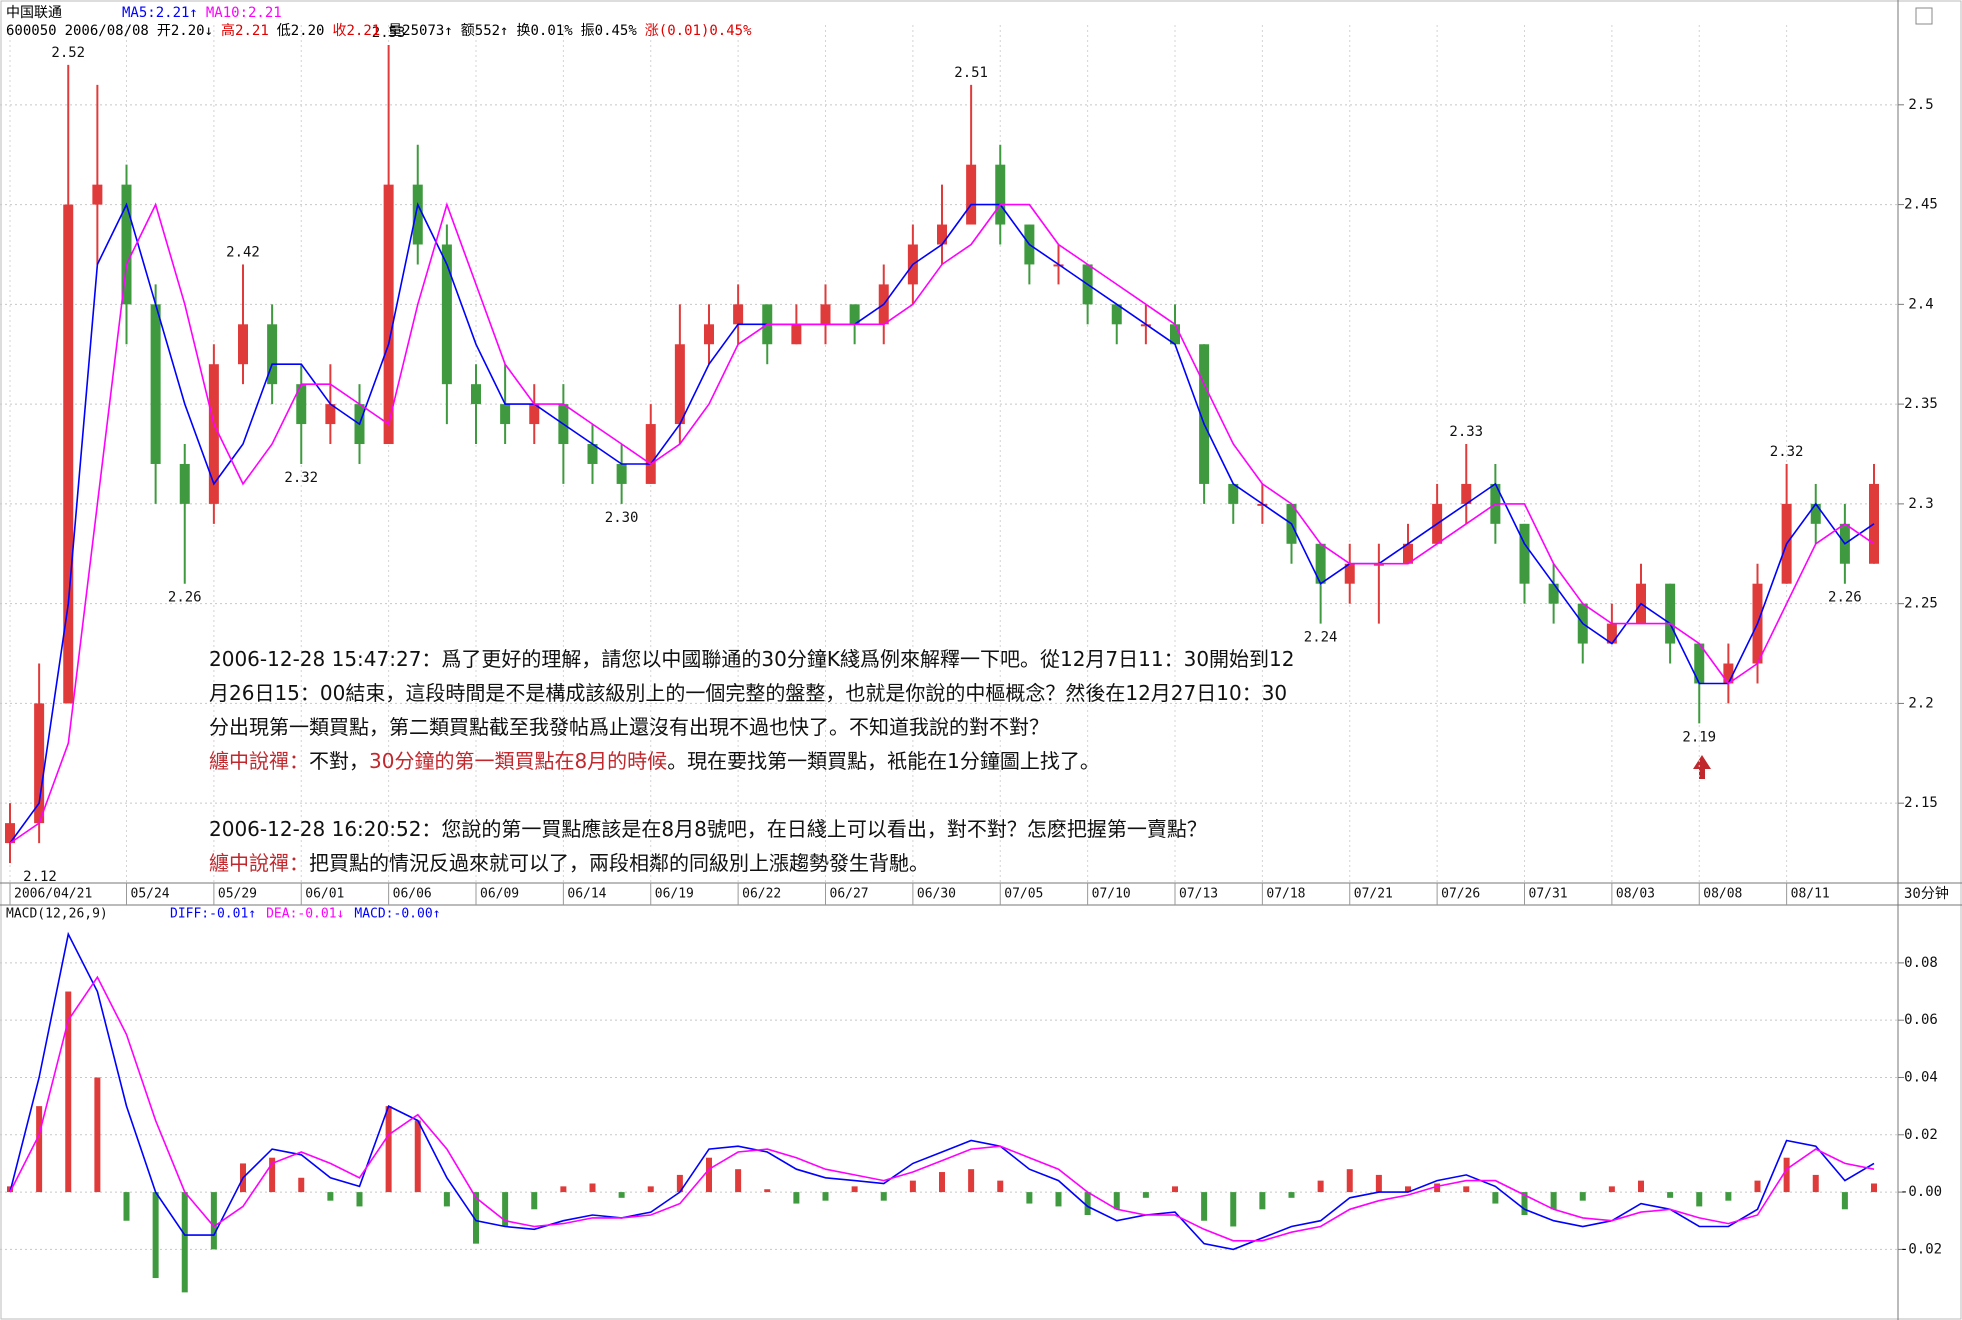 The width and height of the screenshot is (1962, 1320). Describe the element at coordinates (160, 13) in the screenshot. I see `ma-legend-item: MA5:2.21↑` at that location.